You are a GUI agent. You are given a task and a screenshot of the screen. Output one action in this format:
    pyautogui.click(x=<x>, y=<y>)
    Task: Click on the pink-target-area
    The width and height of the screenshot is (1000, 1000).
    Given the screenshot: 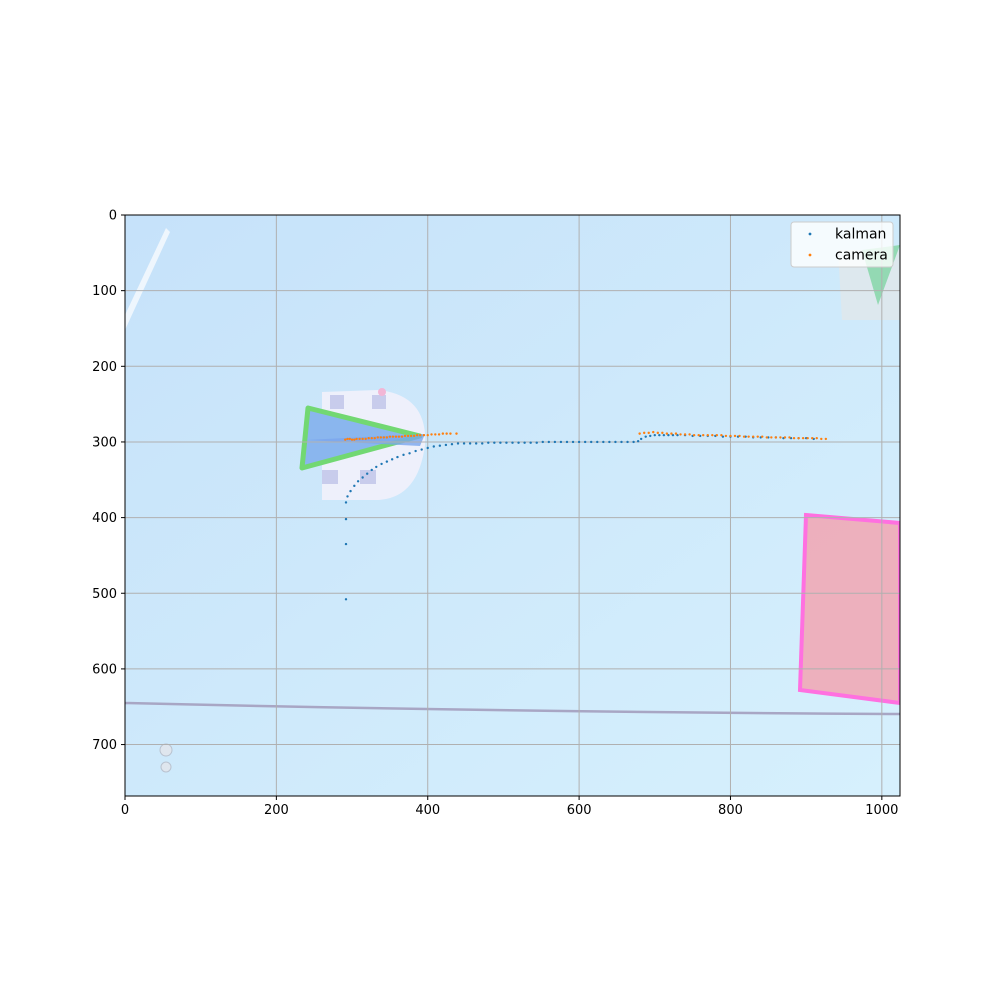 What is the action you would take?
    pyautogui.click(x=850, y=609)
    